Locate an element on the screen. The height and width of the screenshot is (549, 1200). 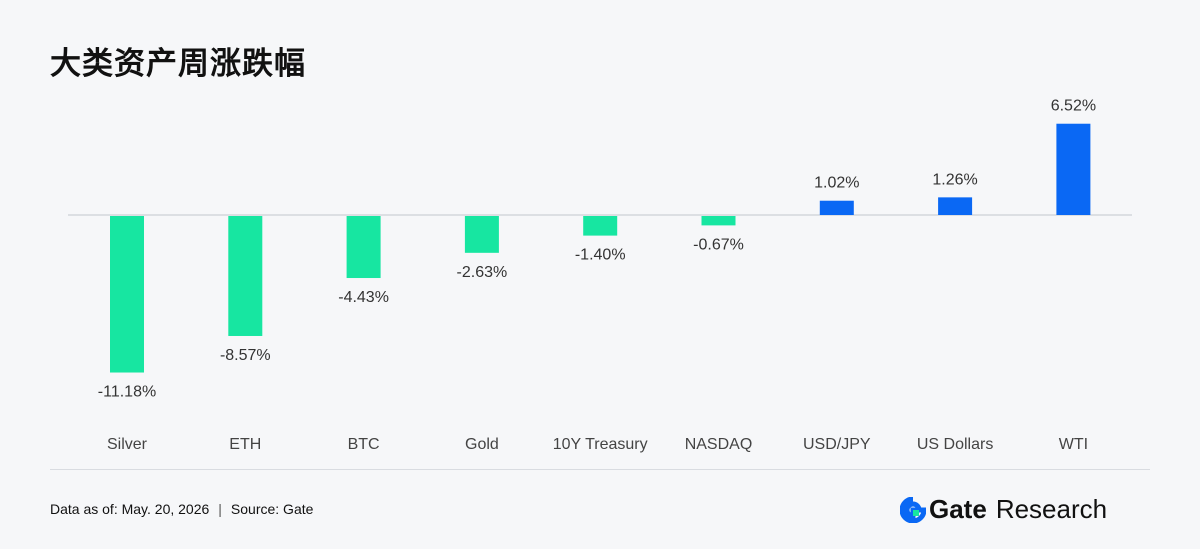
gate-logo-icon is located at coordinates (913, 509).